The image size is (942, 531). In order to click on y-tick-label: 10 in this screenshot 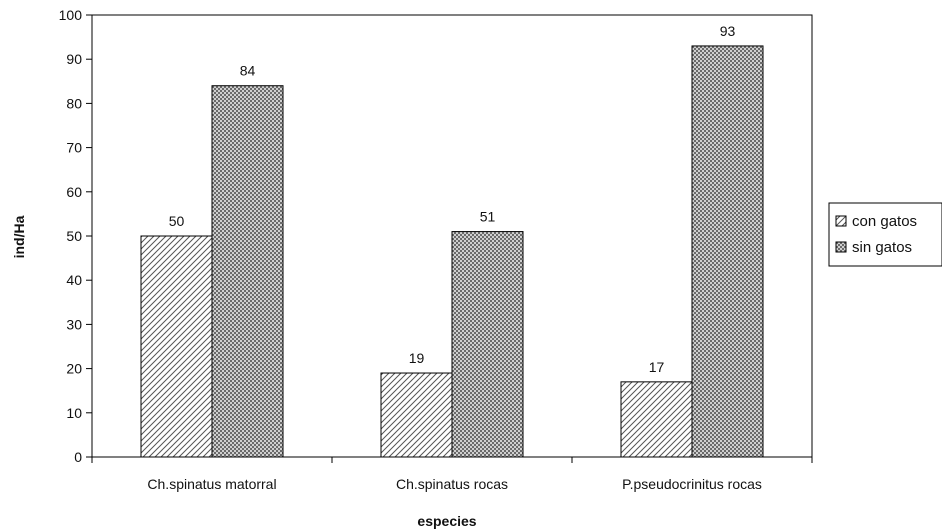, I will do `click(74, 413)`.